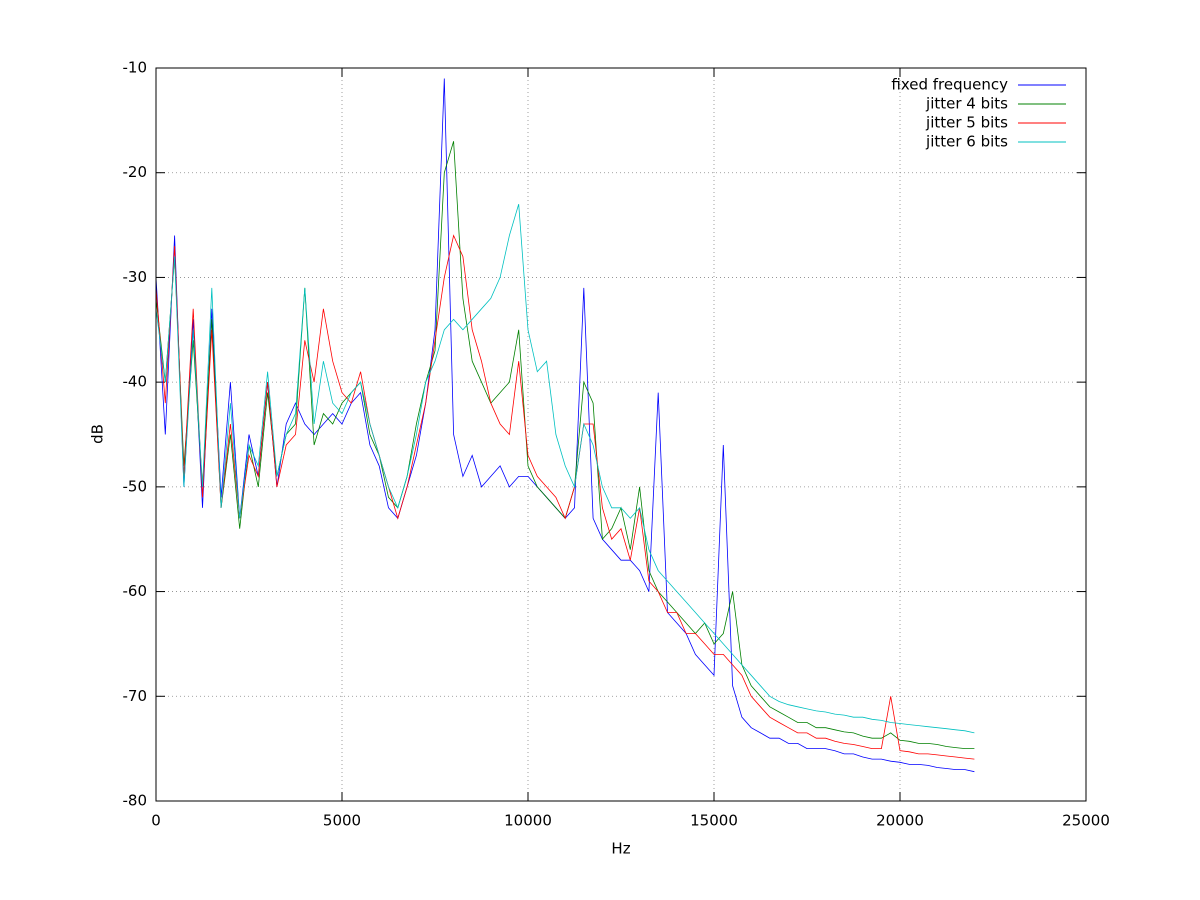 The image size is (1200, 900). I want to click on y-tick-label: -40, so click(135, 382).